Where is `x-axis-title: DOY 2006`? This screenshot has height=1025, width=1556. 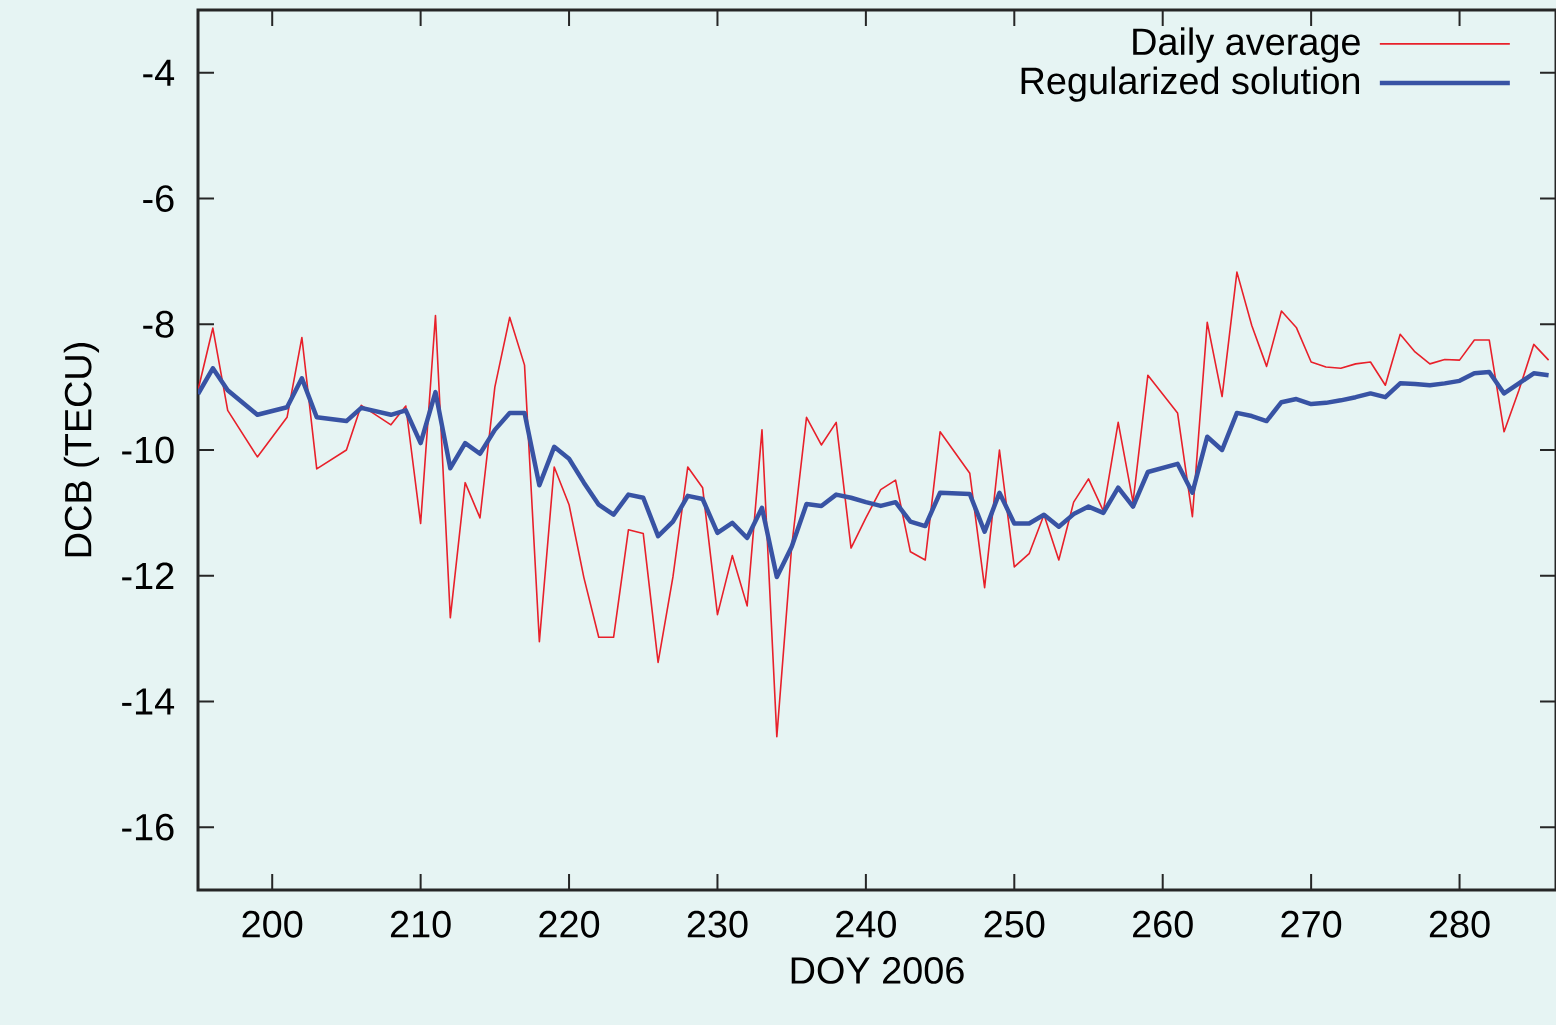
x-axis-title: DOY 2006 is located at coordinates (877, 970).